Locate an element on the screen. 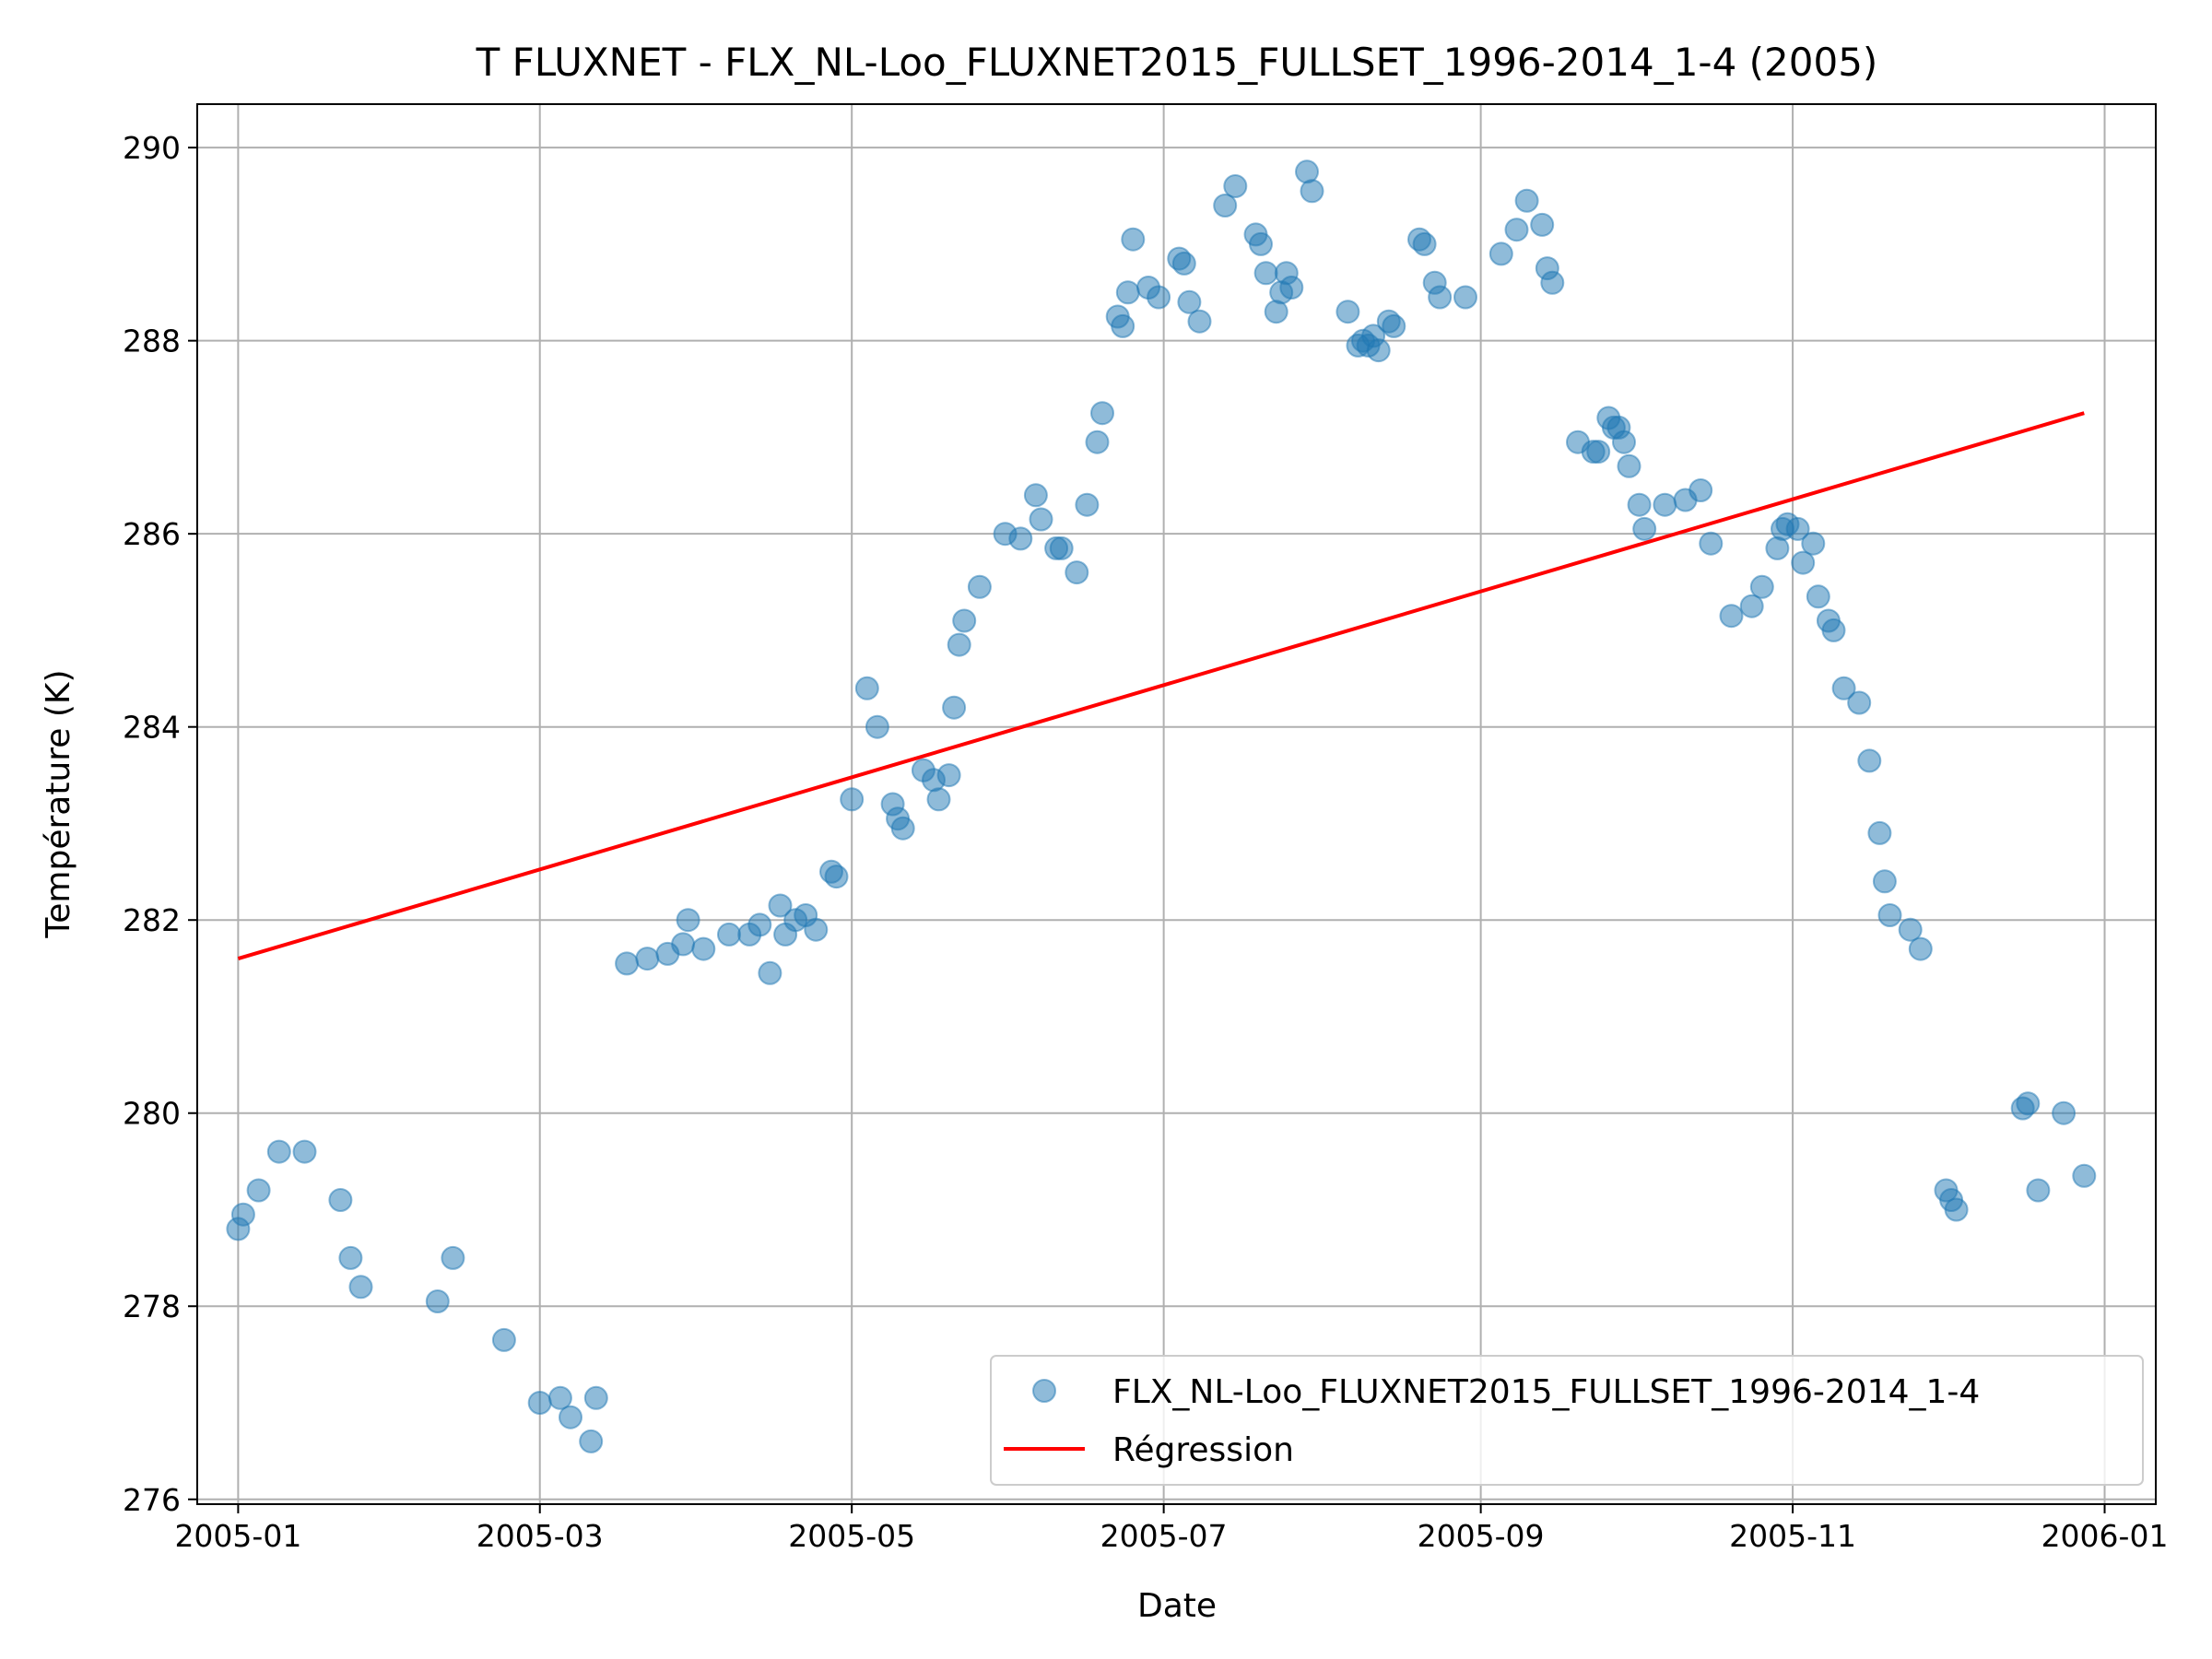 Image resolution: width=2212 pixels, height=1659 pixels. x-tick-label: 2005-07 is located at coordinates (1164, 1536).